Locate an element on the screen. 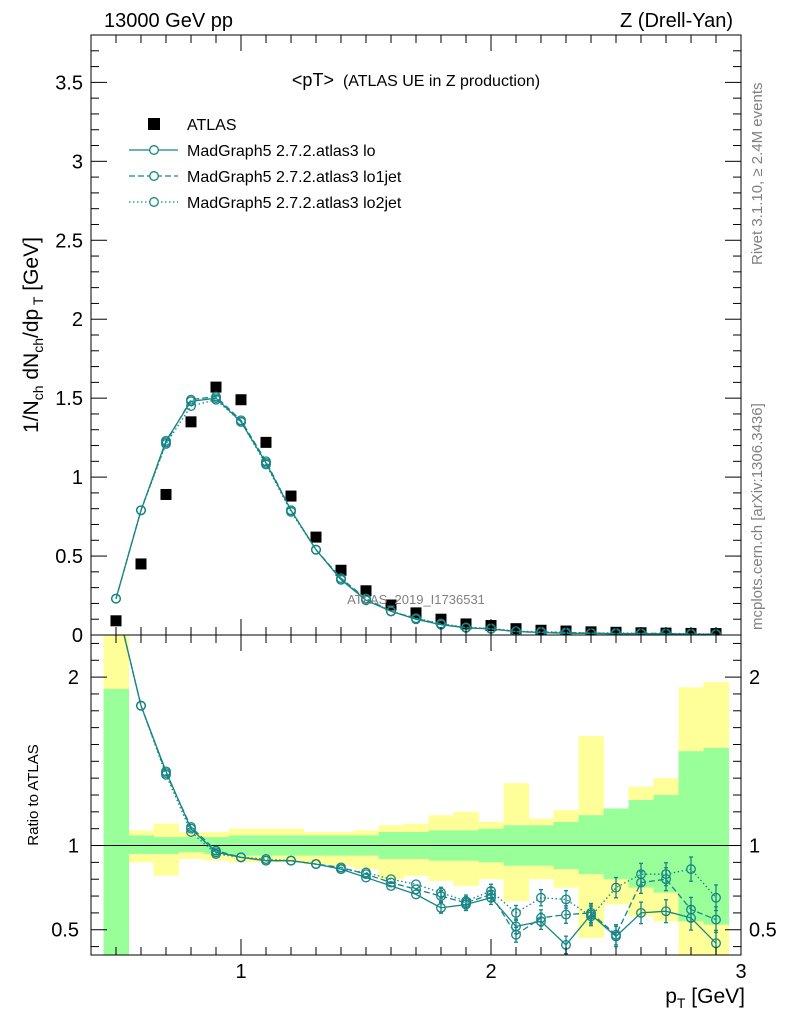 The image size is (786, 1024). y-tick-label: 0.5 is located at coordinates (69, 557).